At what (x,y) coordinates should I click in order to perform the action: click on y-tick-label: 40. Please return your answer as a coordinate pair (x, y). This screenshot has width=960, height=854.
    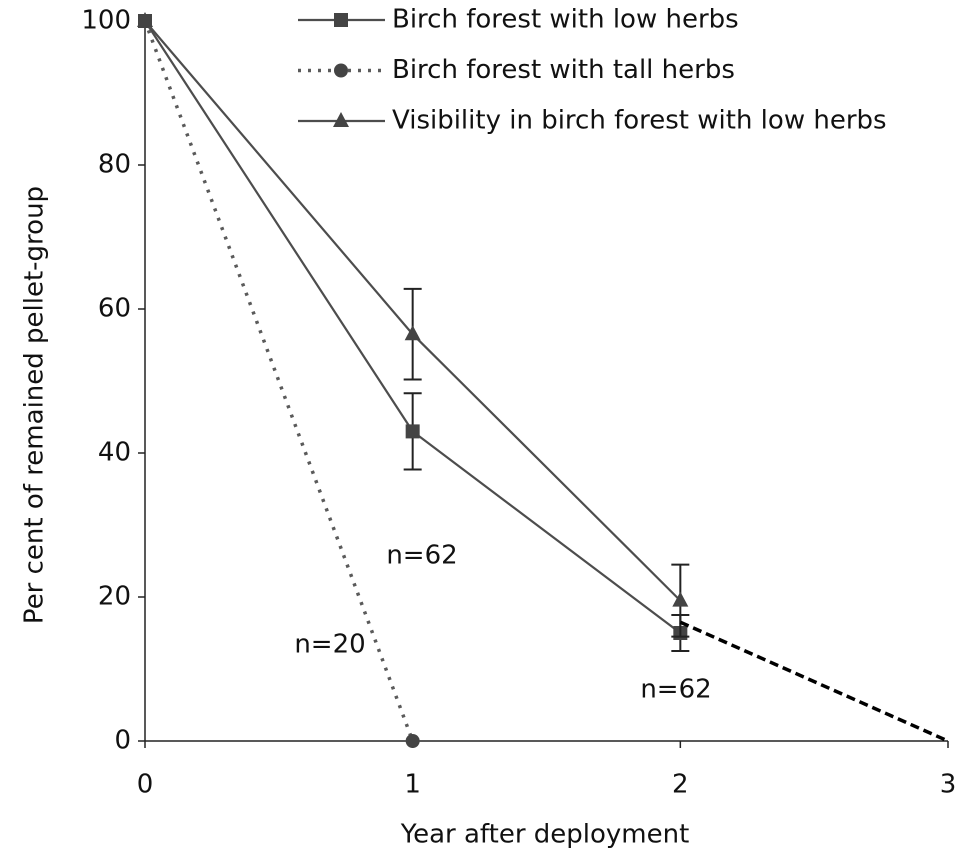
    Looking at the image, I should click on (114, 453).